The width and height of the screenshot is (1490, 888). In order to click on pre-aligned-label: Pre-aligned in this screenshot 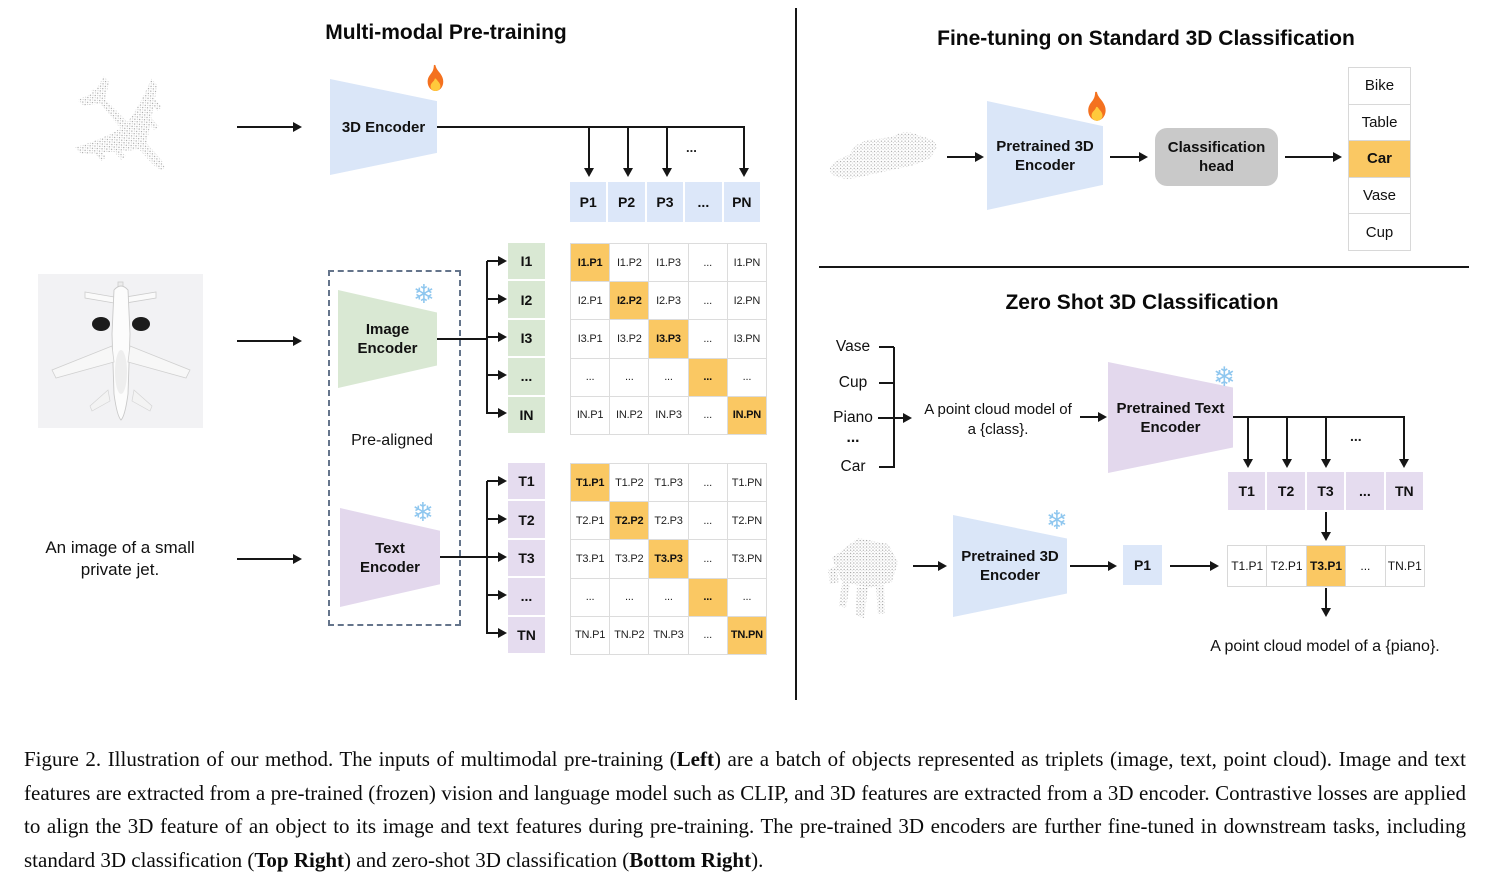, I will do `click(392, 440)`.